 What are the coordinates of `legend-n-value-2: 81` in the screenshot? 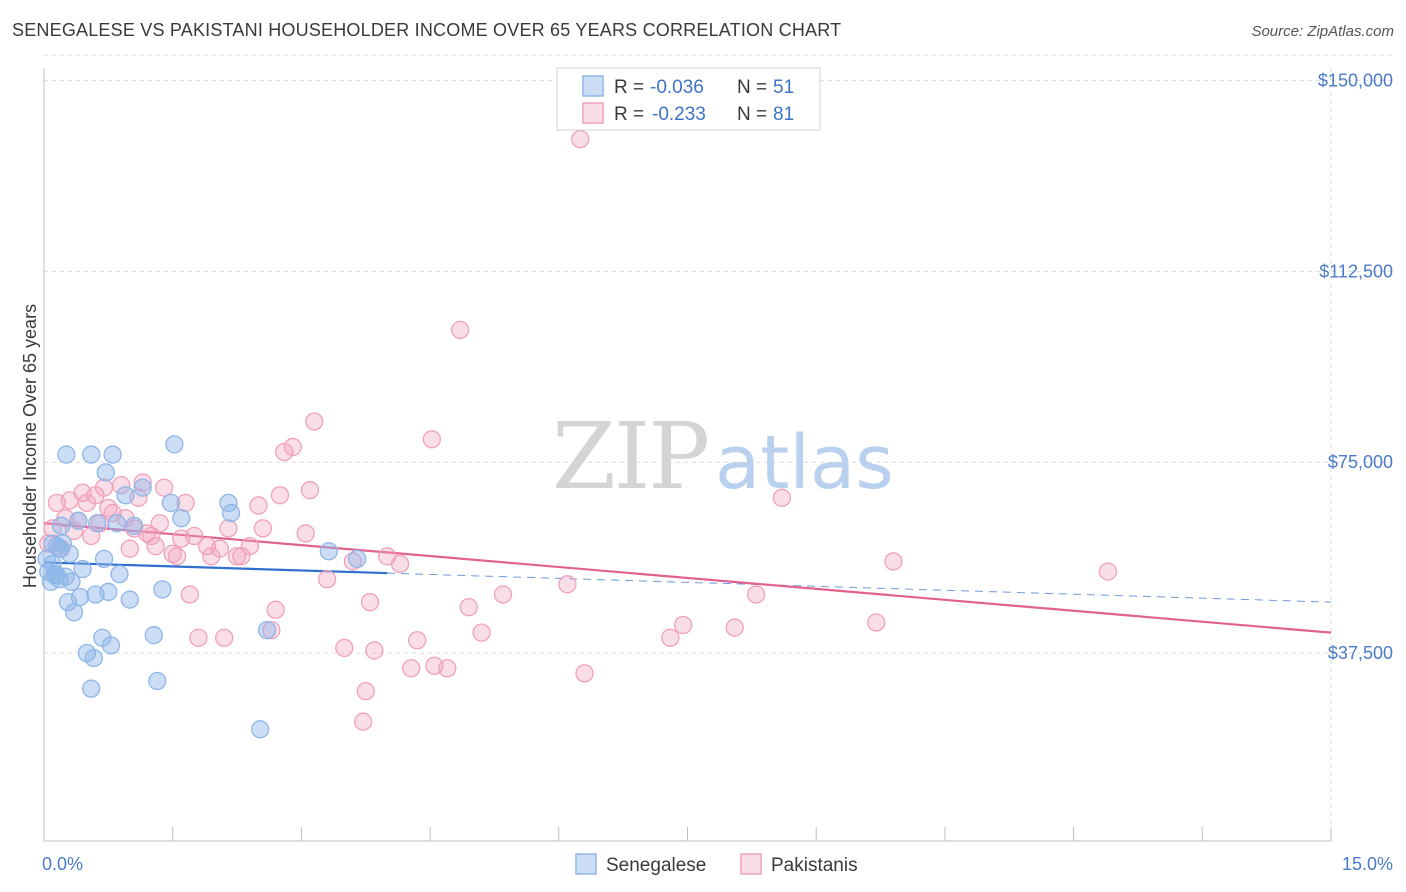 It's located at (783, 114).